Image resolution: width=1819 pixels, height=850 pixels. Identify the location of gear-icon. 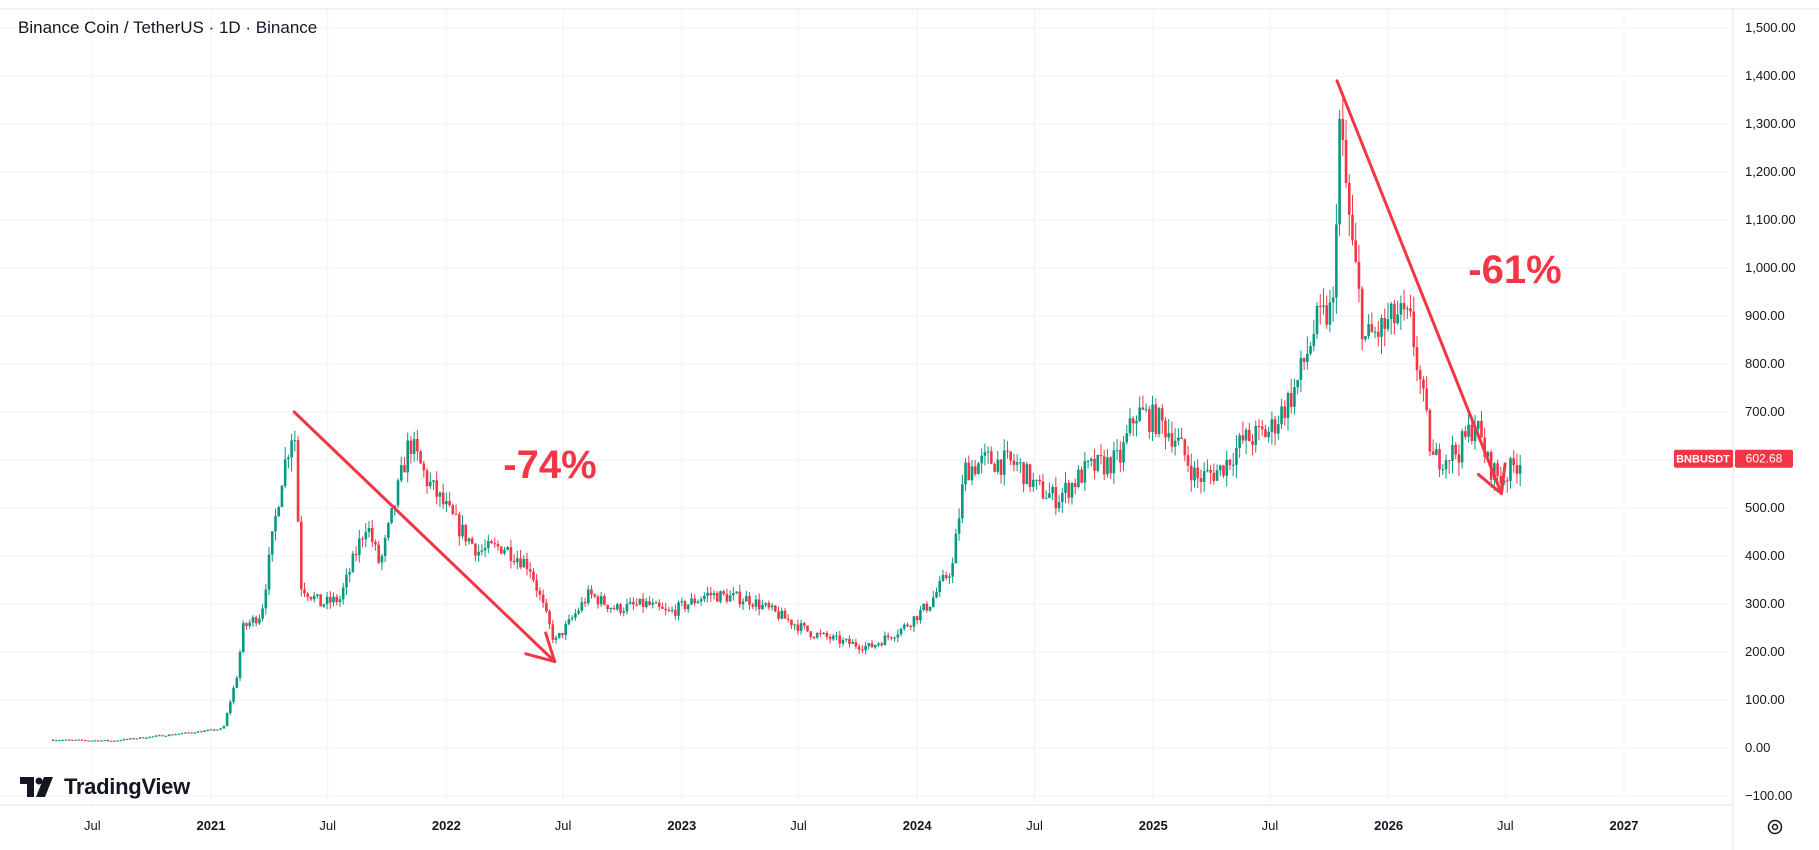
(1775, 827).